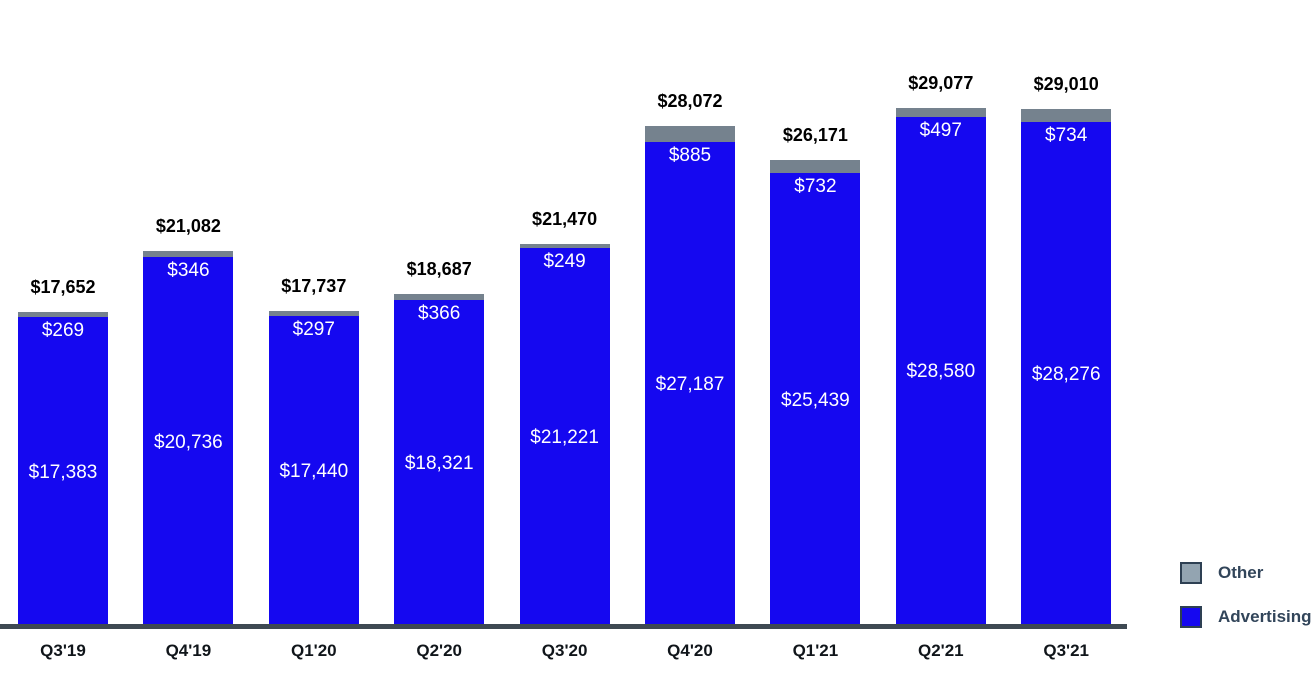  I want to click on bar-group-q2-21: $29,077 $497 $28,580 Q2'21, so click(940, 366).